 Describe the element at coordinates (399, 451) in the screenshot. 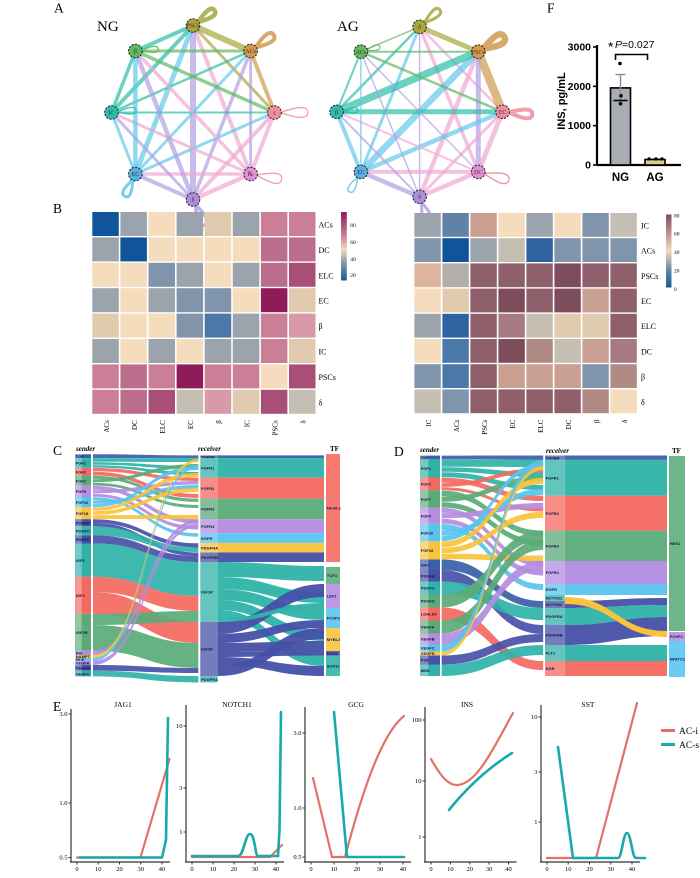

I see `svg-text: D` at that location.